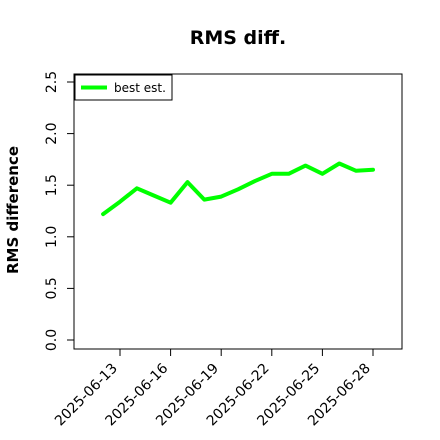  I want to click on y-tick-label: 2.5, so click(52, 82).